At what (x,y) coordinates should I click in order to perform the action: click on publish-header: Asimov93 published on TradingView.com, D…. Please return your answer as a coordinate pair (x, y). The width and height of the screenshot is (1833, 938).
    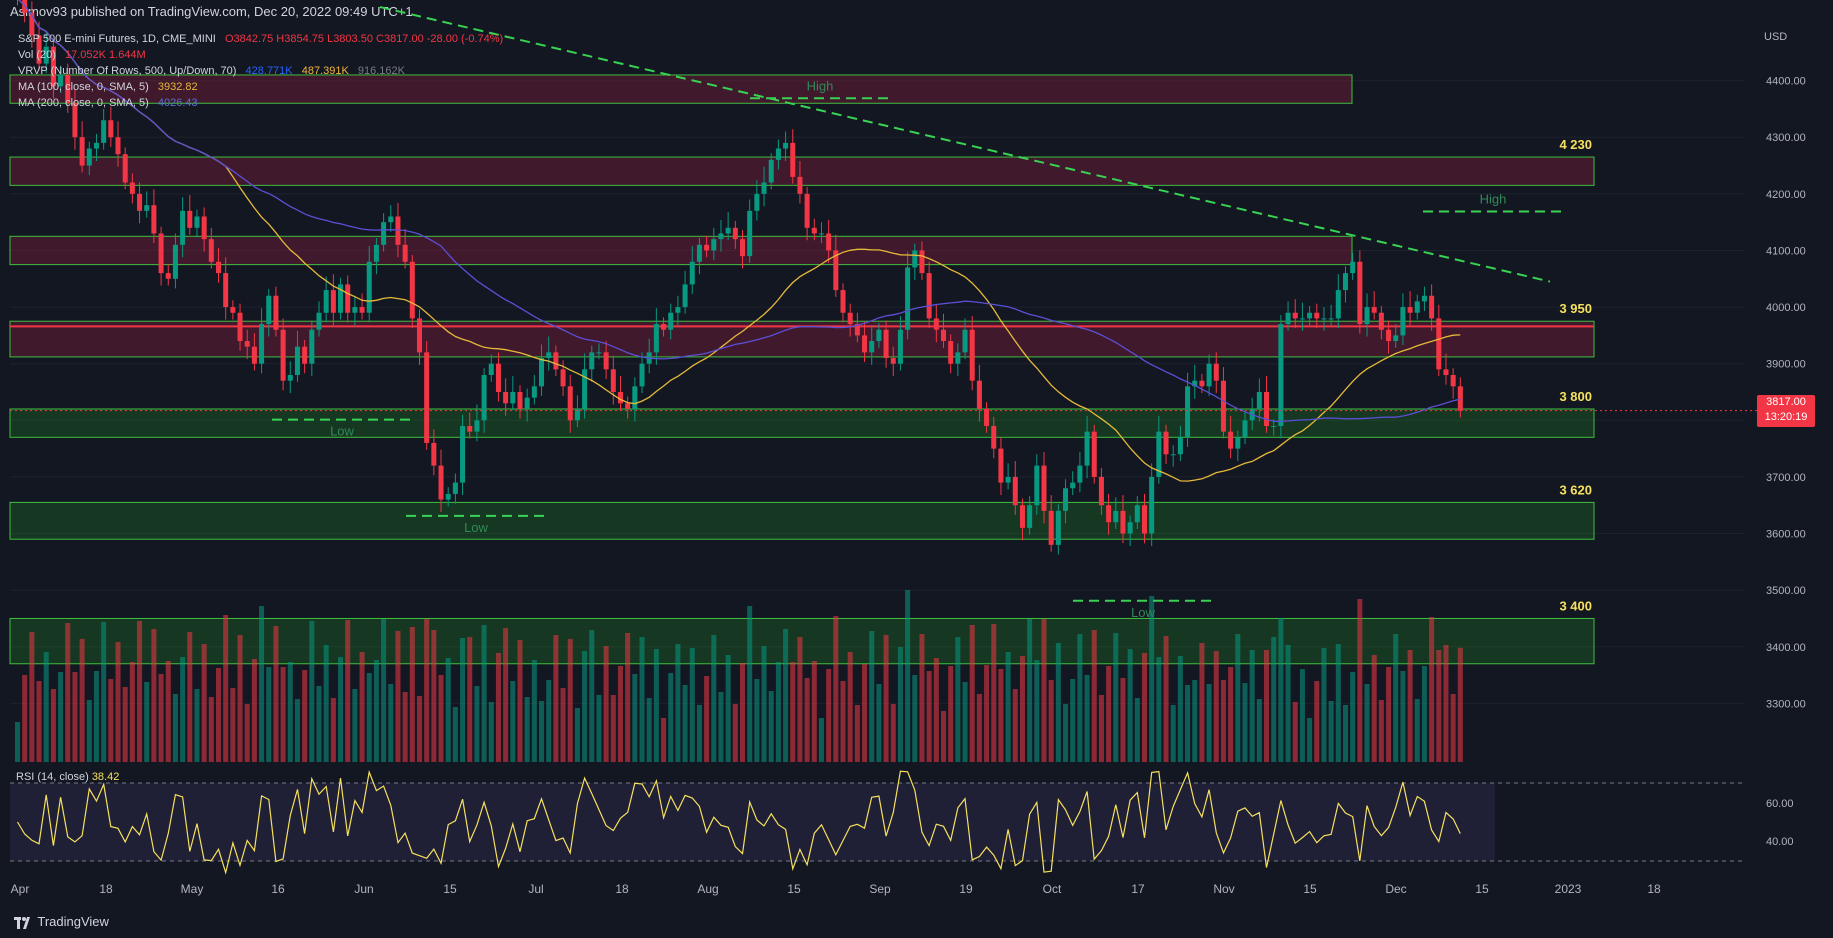
    Looking at the image, I should click on (916, 12).